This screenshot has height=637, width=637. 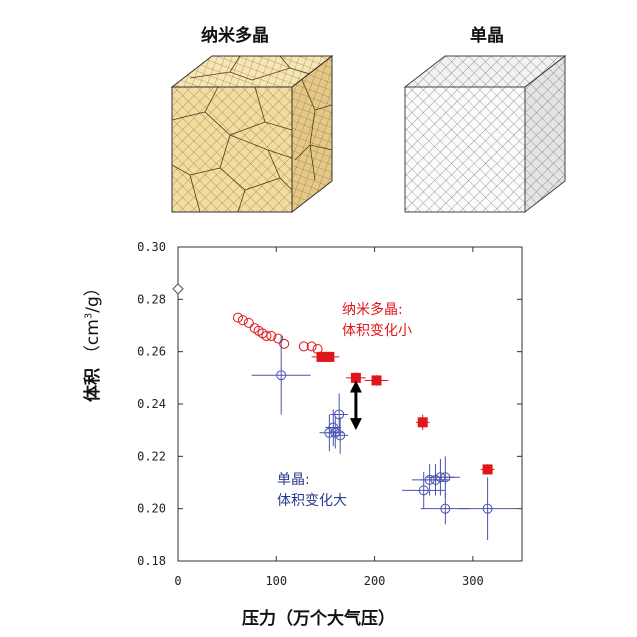 What do you see at coordinates (151, 299) in the screenshot?
I see `y-tick-label: 0.28` at bounding box center [151, 299].